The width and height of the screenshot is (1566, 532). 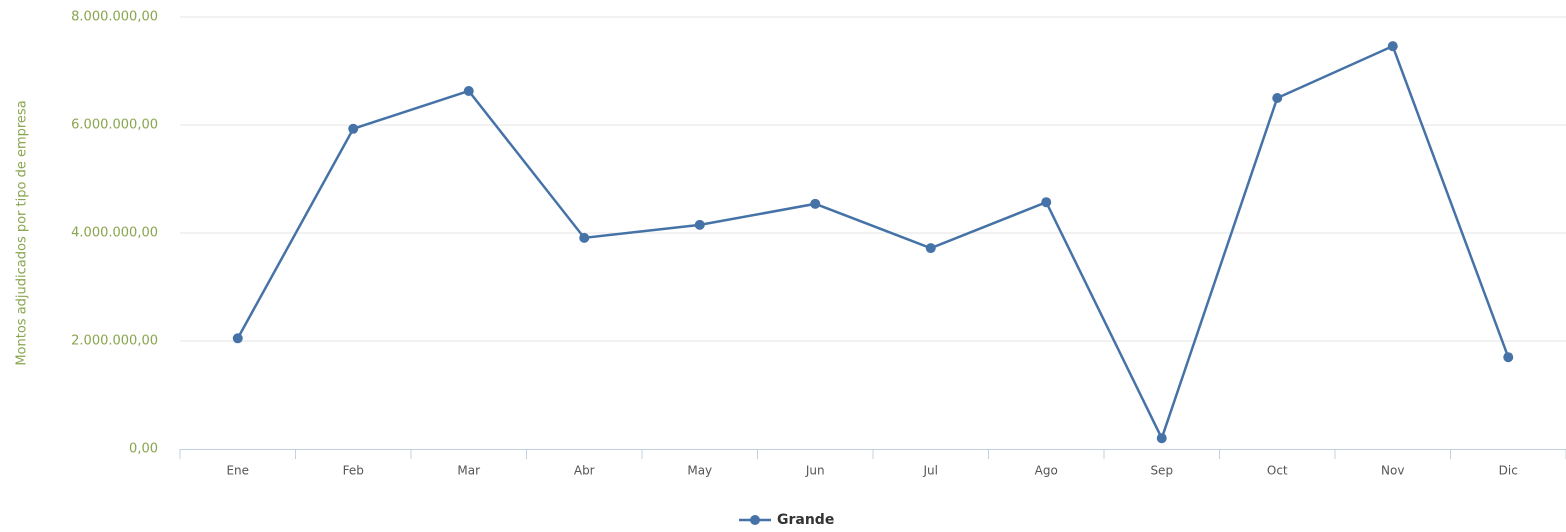 I want to click on x-tick-label: Ago, so click(x=1046, y=471).